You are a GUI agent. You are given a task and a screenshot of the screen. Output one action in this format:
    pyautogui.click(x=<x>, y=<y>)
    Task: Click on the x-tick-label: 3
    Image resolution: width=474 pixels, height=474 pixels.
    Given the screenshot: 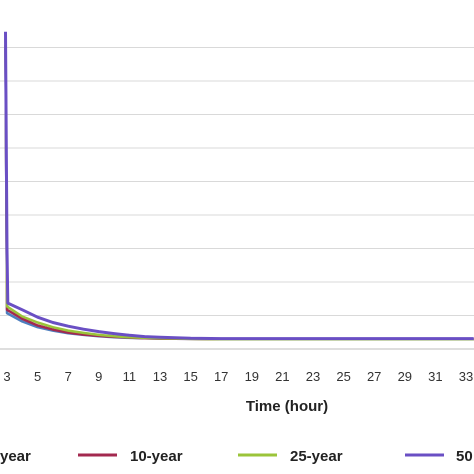 What is the action you would take?
    pyautogui.click(x=6, y=376)
    